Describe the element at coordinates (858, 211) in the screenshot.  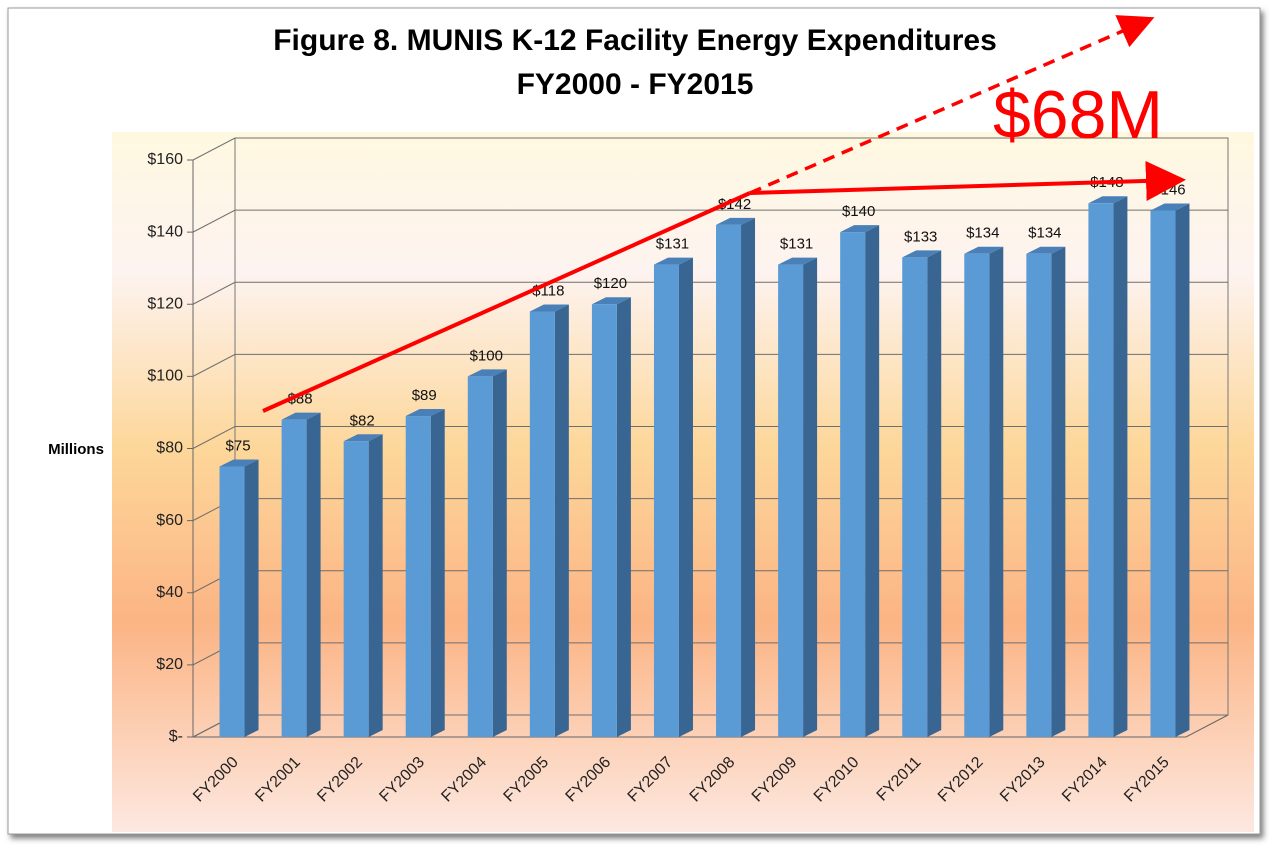
I see `data-label: $140` at that location.